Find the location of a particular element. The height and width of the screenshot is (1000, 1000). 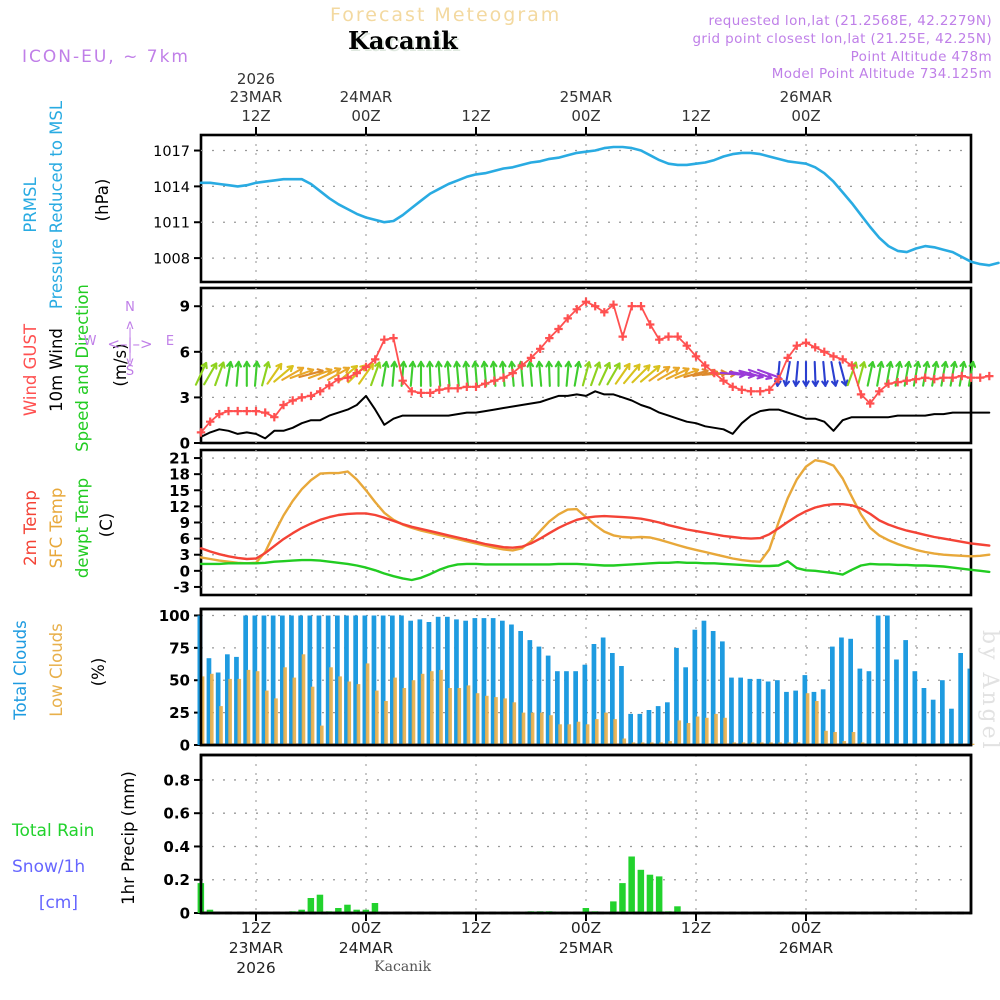

svg-text: 21 is located at coordinates (179, 459).